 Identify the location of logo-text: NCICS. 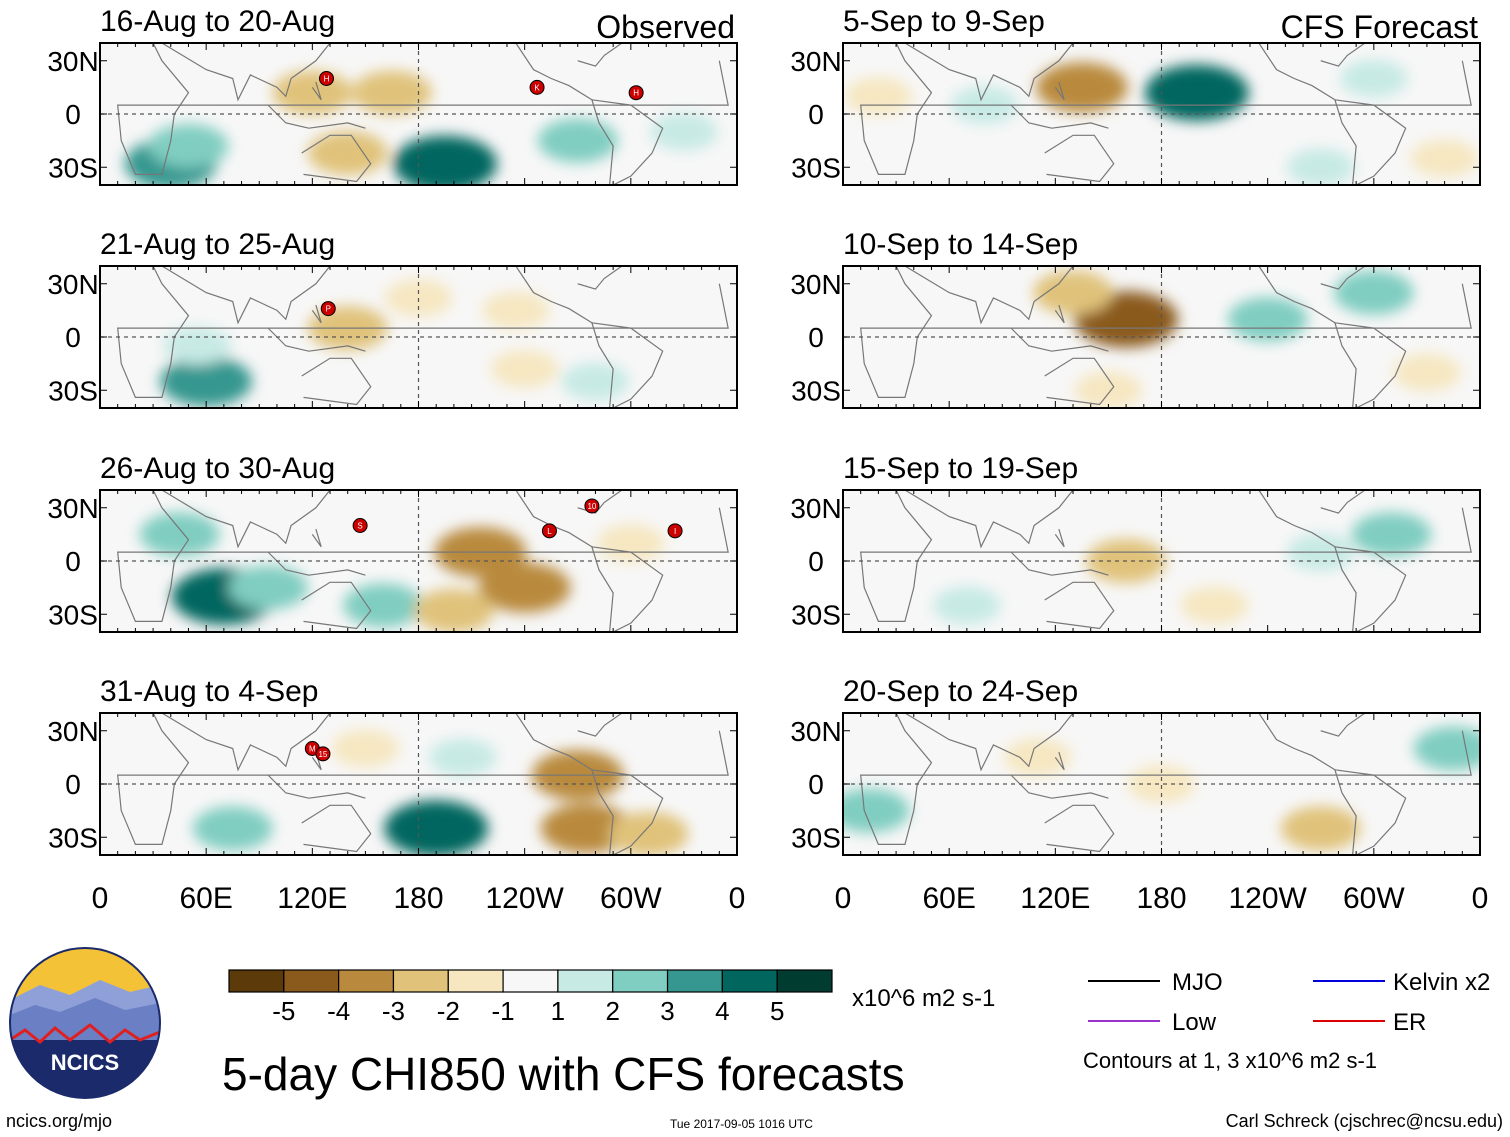
(85, 1062).